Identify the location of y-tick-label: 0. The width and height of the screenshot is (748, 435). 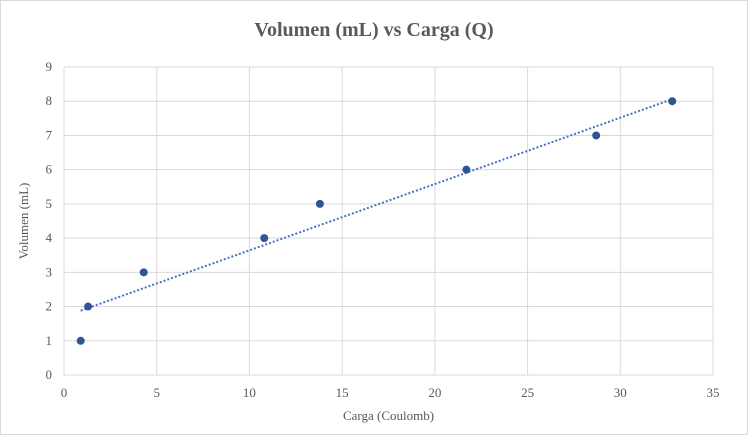
(49, 374).